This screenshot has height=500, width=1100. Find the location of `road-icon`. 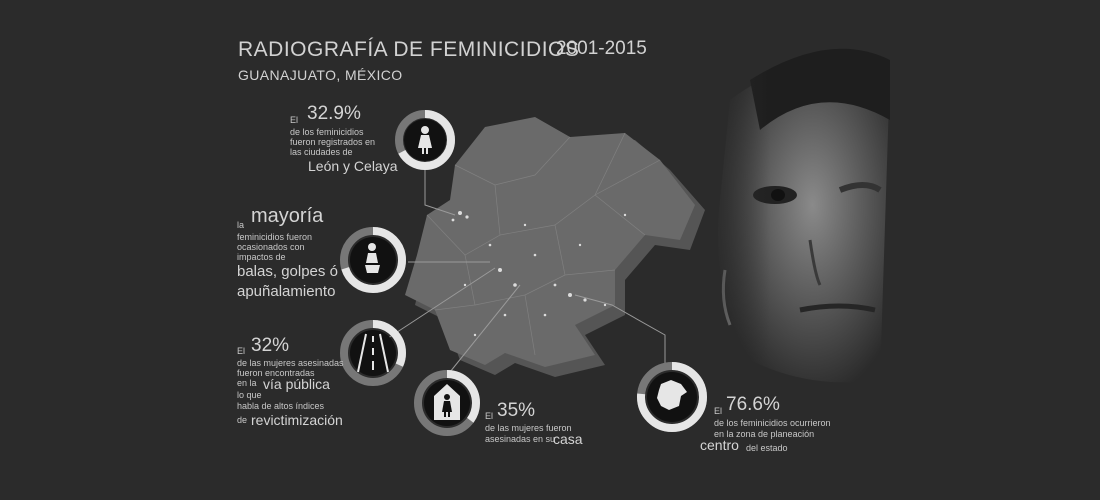

road-icon is located at coordinates (373, 353).